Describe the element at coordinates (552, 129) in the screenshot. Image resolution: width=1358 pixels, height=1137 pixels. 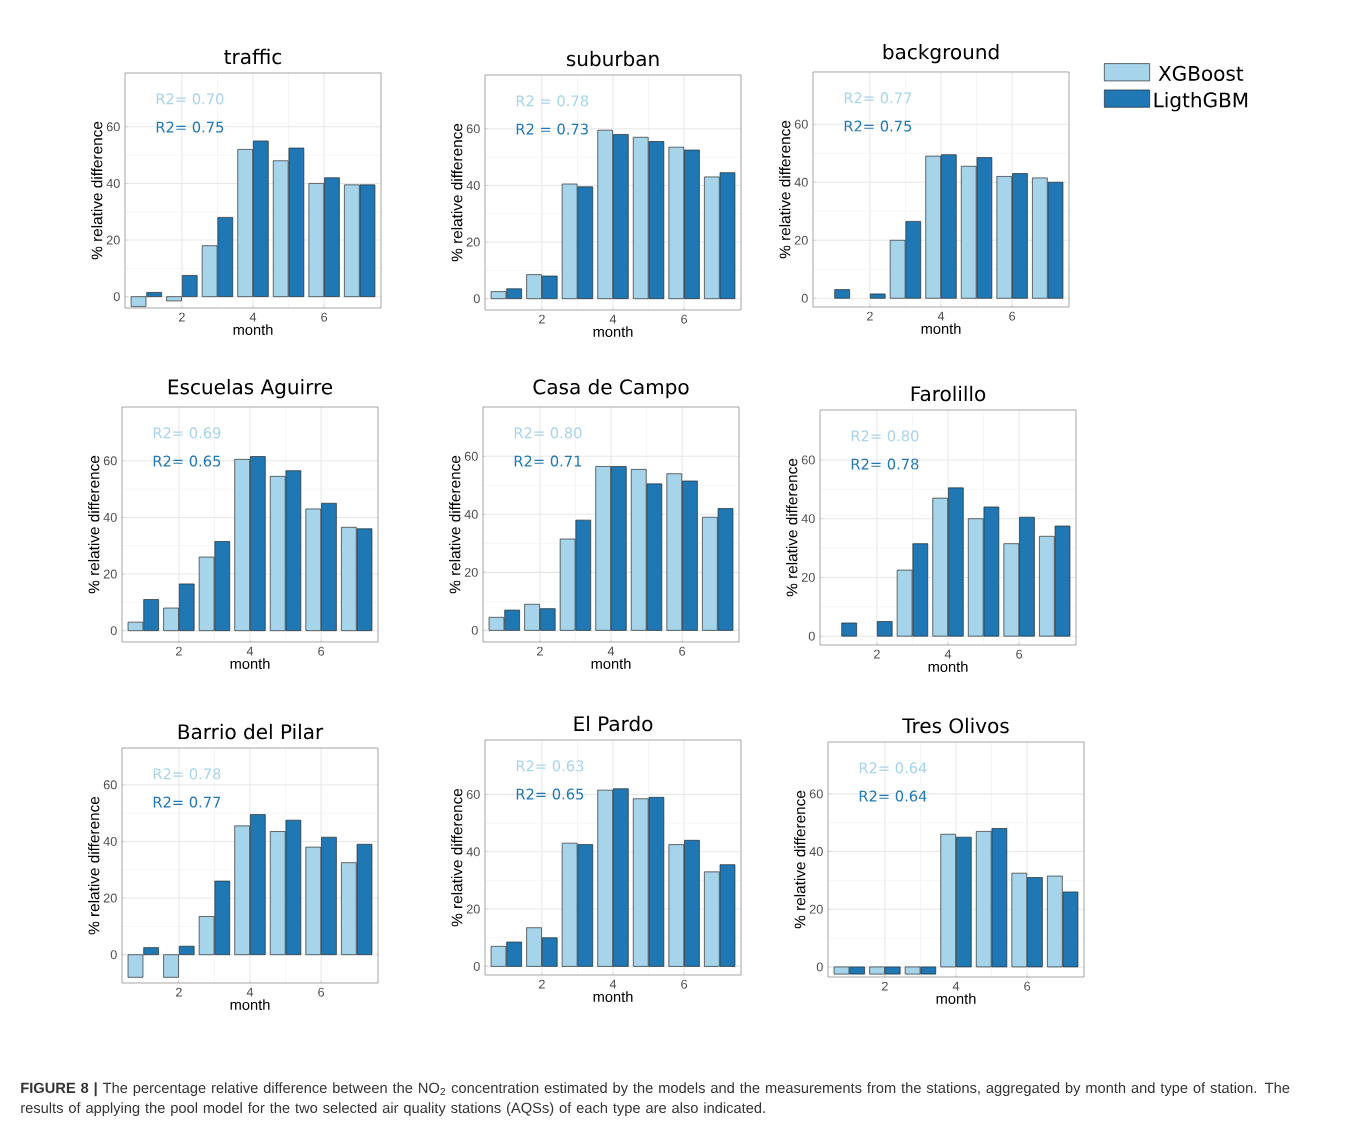
I see `annotation: R2 = 0.73` at that location.